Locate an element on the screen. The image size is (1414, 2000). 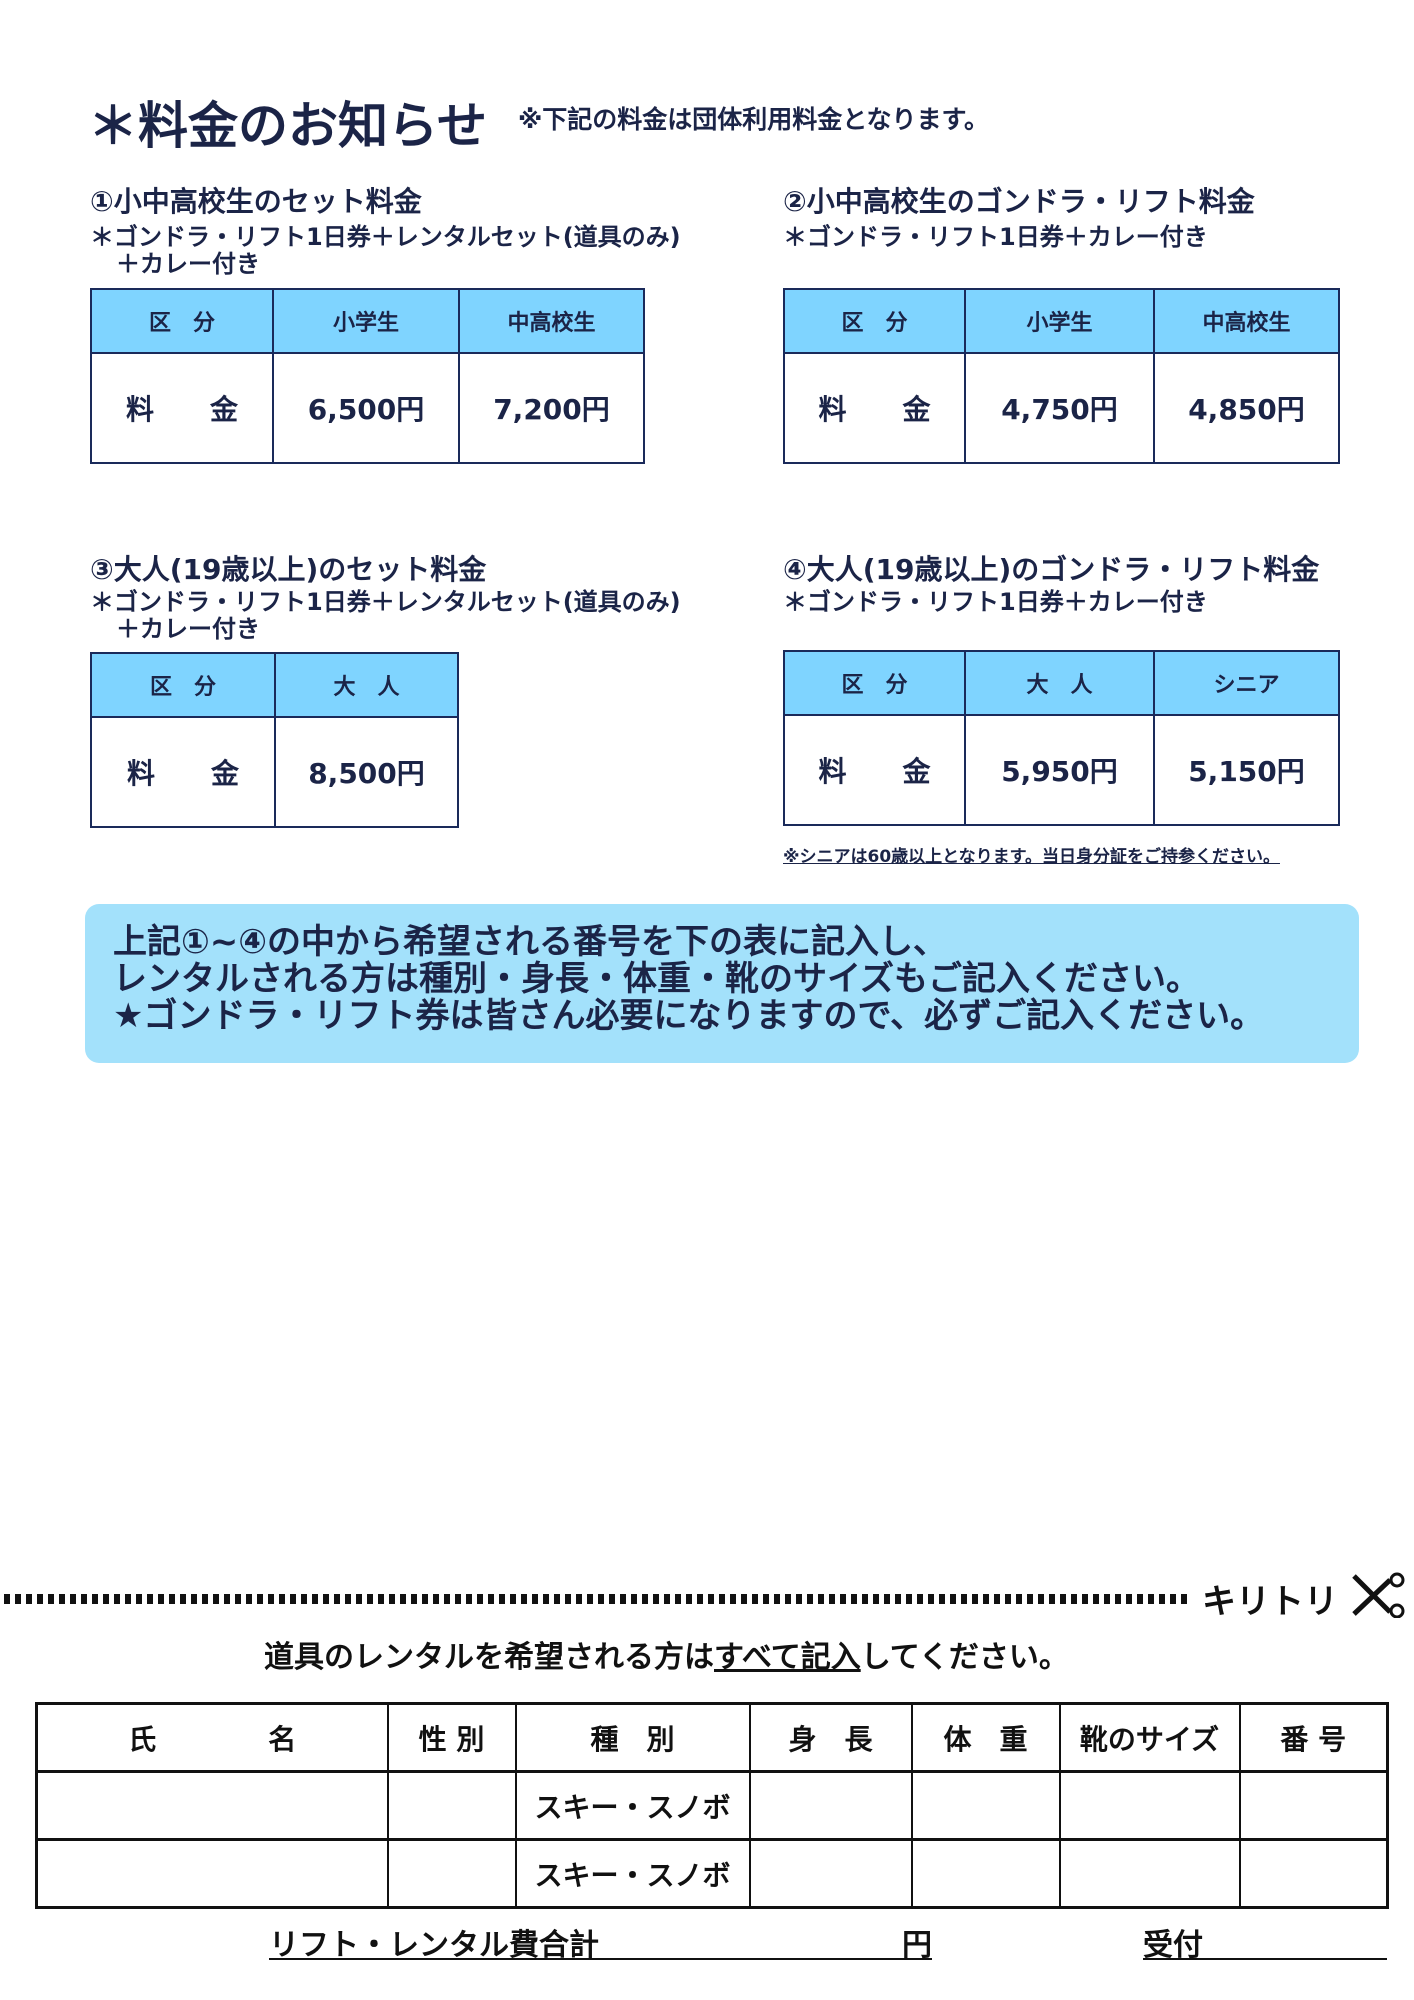
section-2-heading: ②小中高校生のゴンドラ・リフト料金 is located at coordinates (1019, 201).